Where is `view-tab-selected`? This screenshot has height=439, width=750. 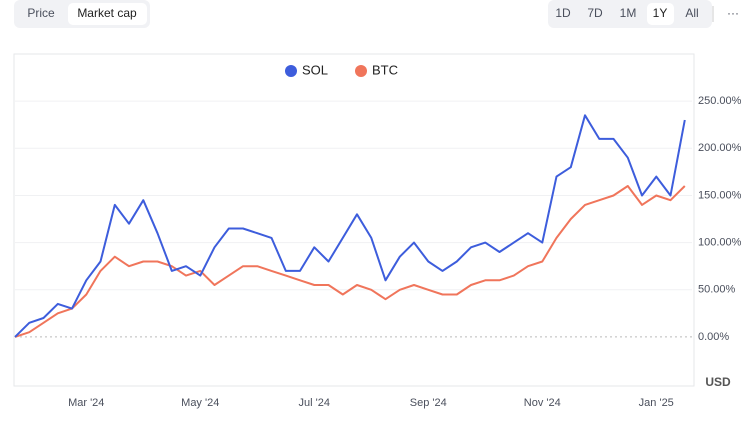
view-tab-selected is located at coordinates (107, 14).